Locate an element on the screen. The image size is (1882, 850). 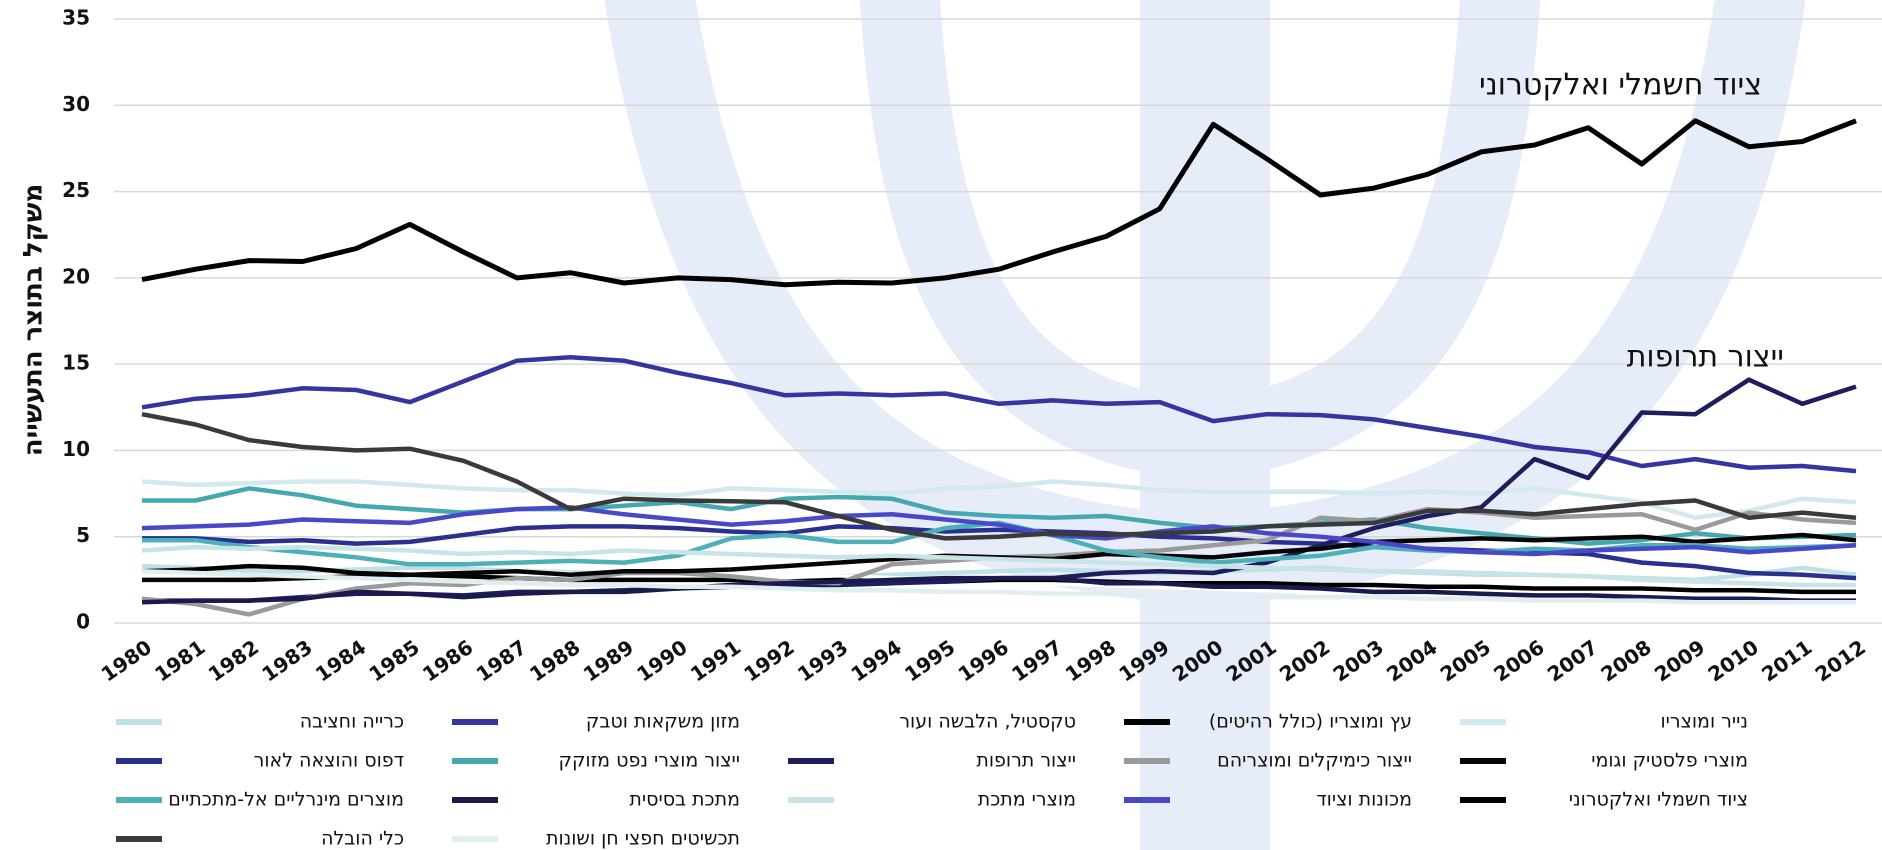
annotation: ייצור תרופות is located at coordinates (1705, 357).